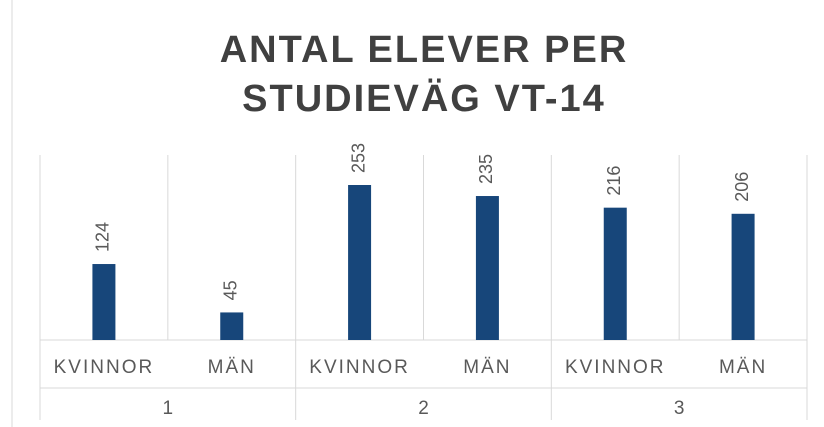  Describe the element at coordinates (742, 187) in the screenshot. I see `value-label: 206` at that location.